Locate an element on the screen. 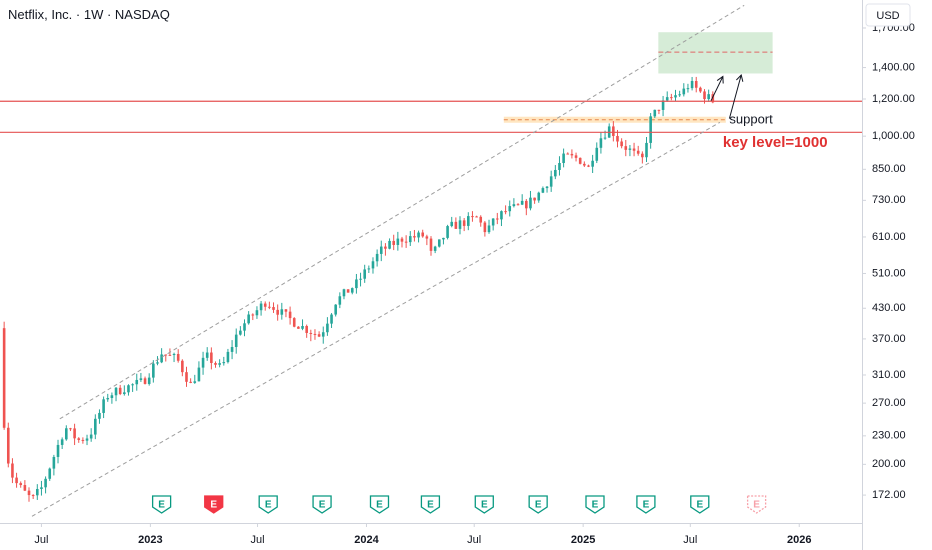 This screenshot has height=550, width=932. price-tick-label: 510.00 is located at coordinates (889, 273).